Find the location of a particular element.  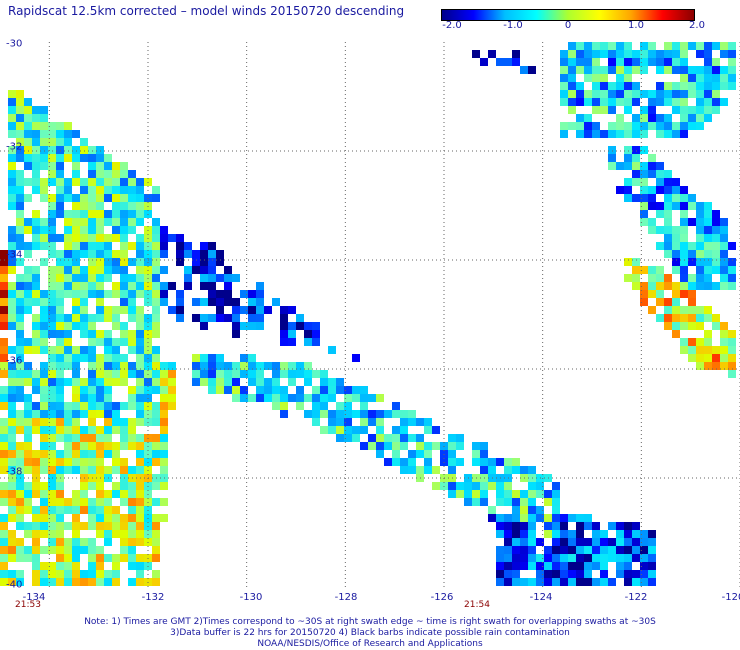

swath-time-left: 21:53 is located at coordinates (28, 605).